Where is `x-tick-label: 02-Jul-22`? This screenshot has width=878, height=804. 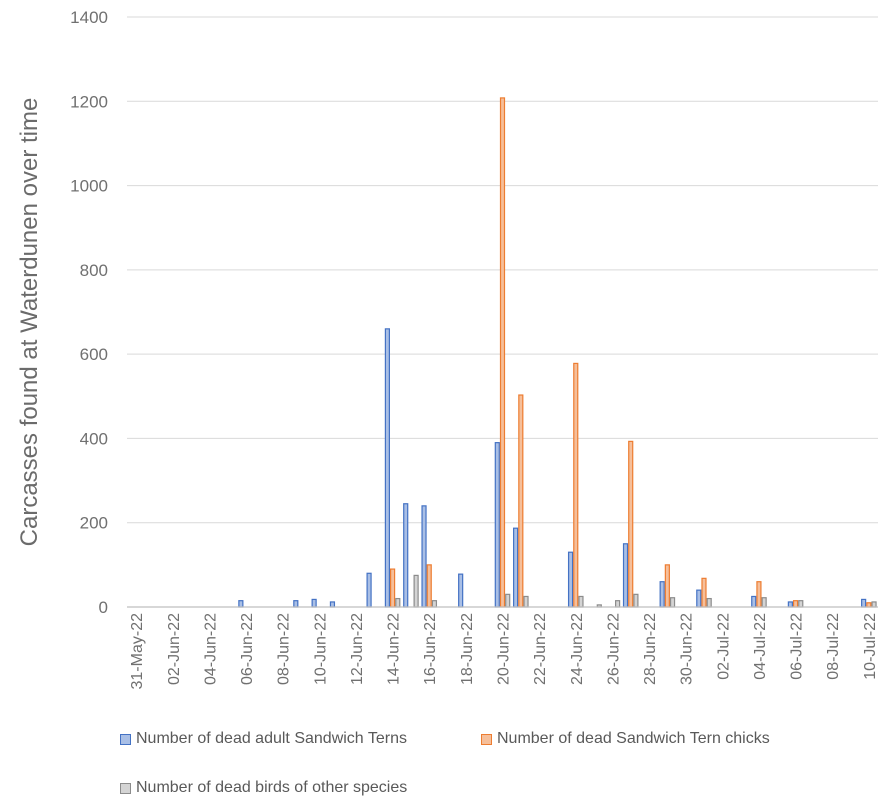 x-tick-label: 02-Jul-22 is located at coordinates (723, 646).